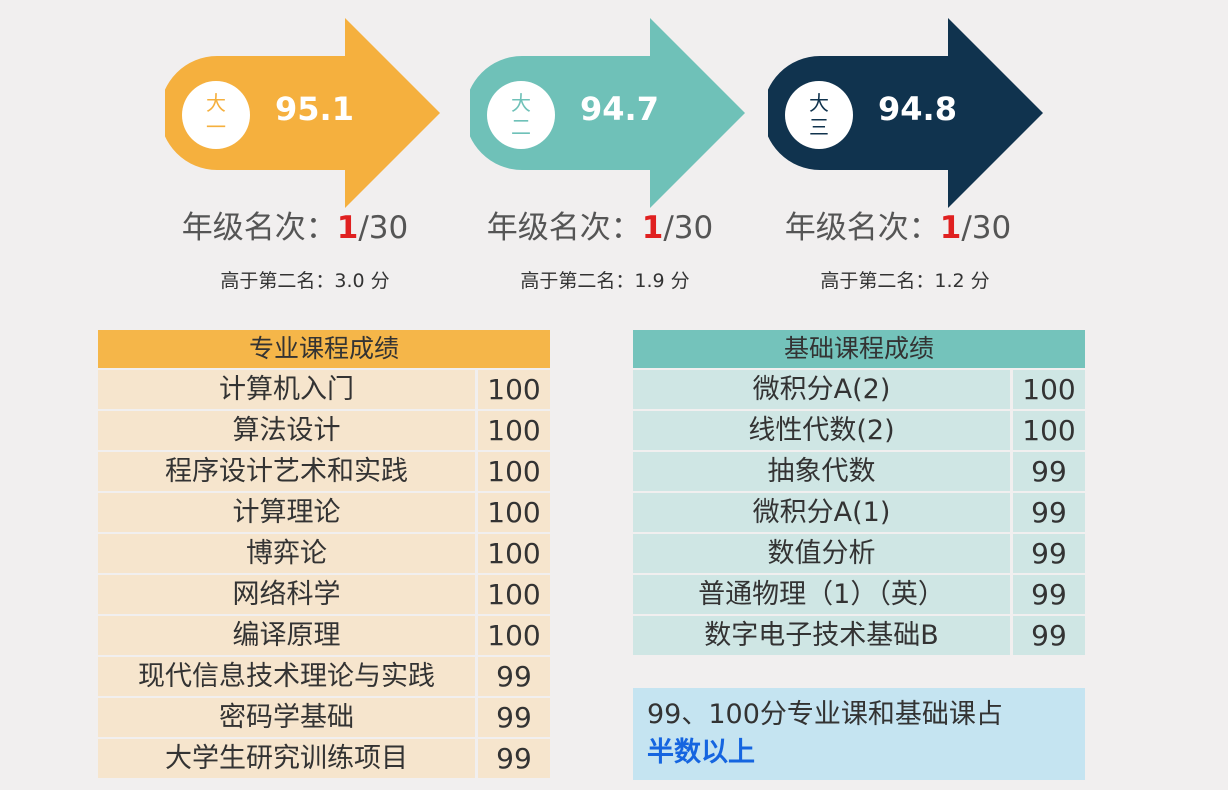 The height and width of the screenshot is (790, 1228). I want to click on year-1-rank: 年级名次：1/30, so click(295, 224).